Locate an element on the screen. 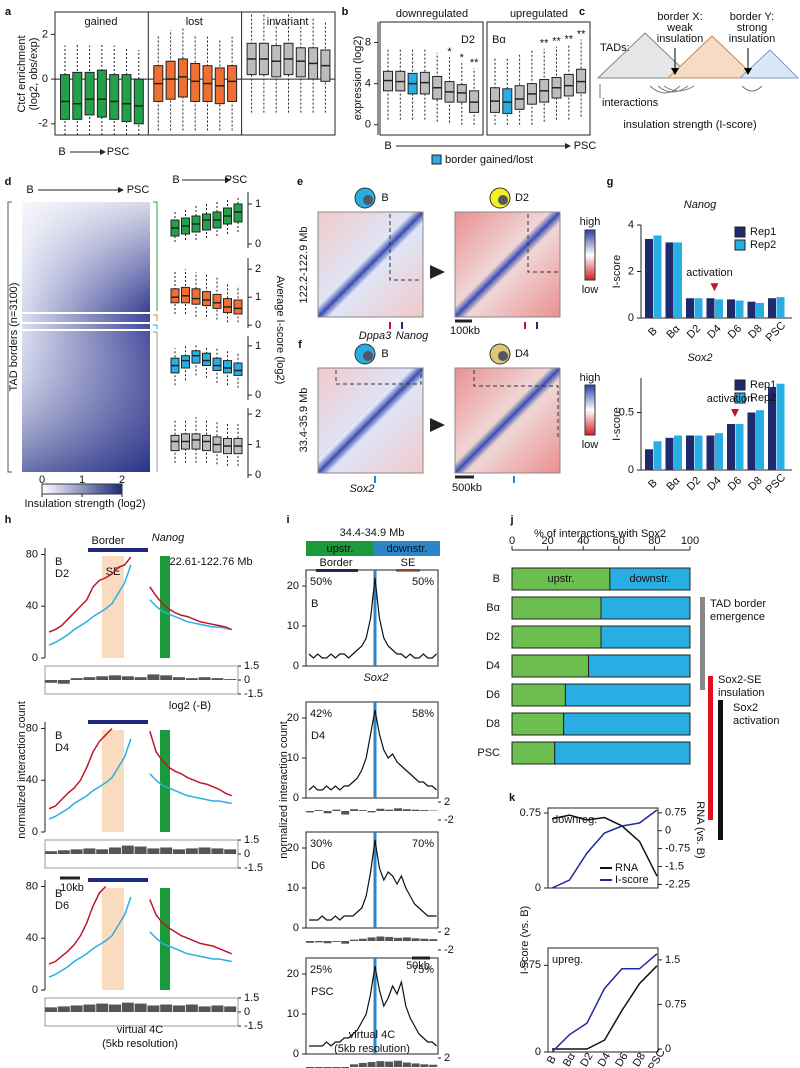  significance: * is located at coordinates (462, 58).